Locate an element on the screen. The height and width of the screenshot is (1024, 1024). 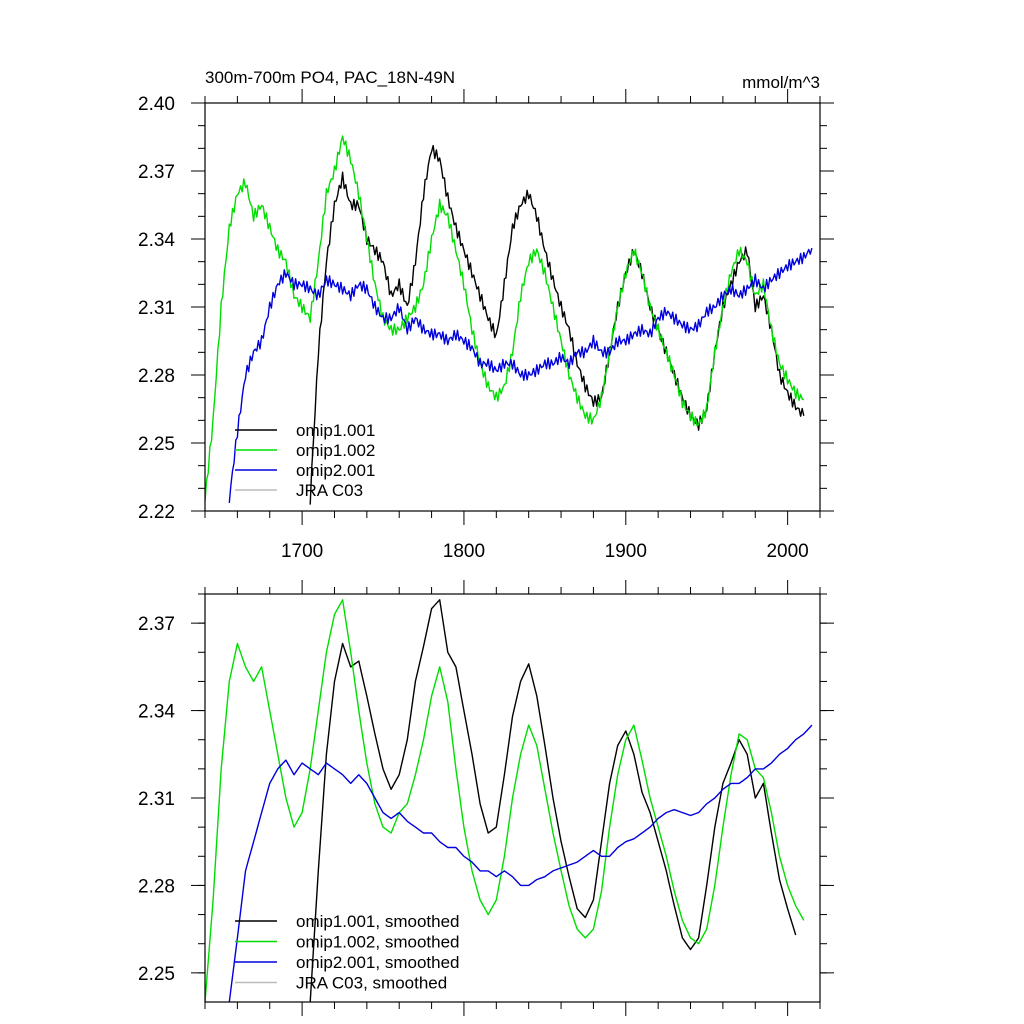
chart-title: 300m-700m PO4, PAC_18N-49N is located at coordinates (330, 77).